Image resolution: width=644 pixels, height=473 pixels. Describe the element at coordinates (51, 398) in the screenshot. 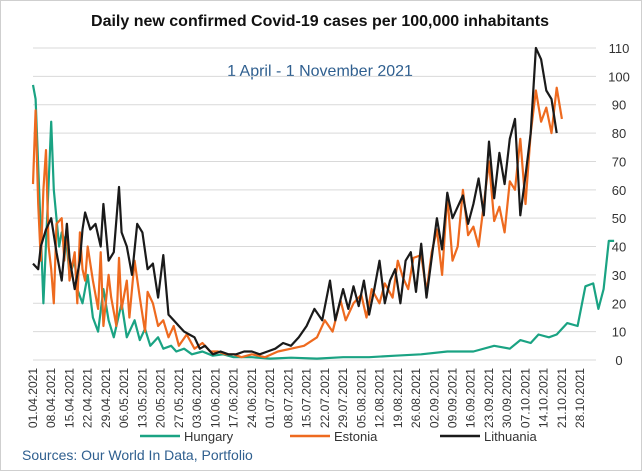

I see `x-tick-label: 08.04.2021` at that location.